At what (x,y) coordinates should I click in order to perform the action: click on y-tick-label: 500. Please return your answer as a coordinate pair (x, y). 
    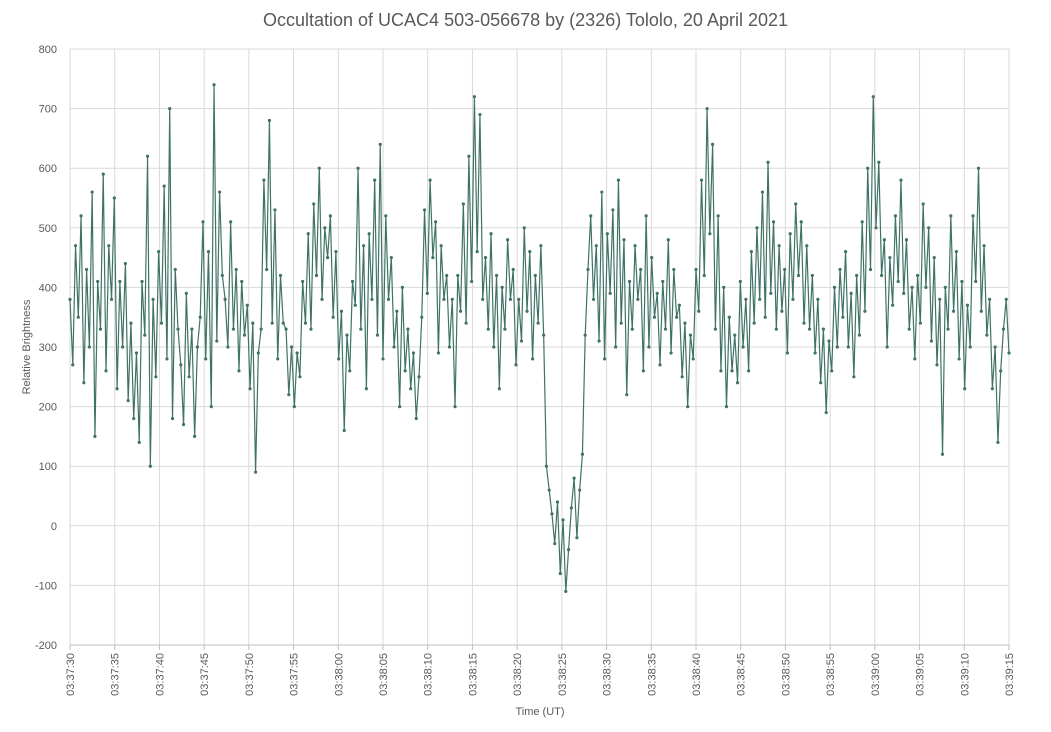
    Looking at the image, I should click on (48, 229).